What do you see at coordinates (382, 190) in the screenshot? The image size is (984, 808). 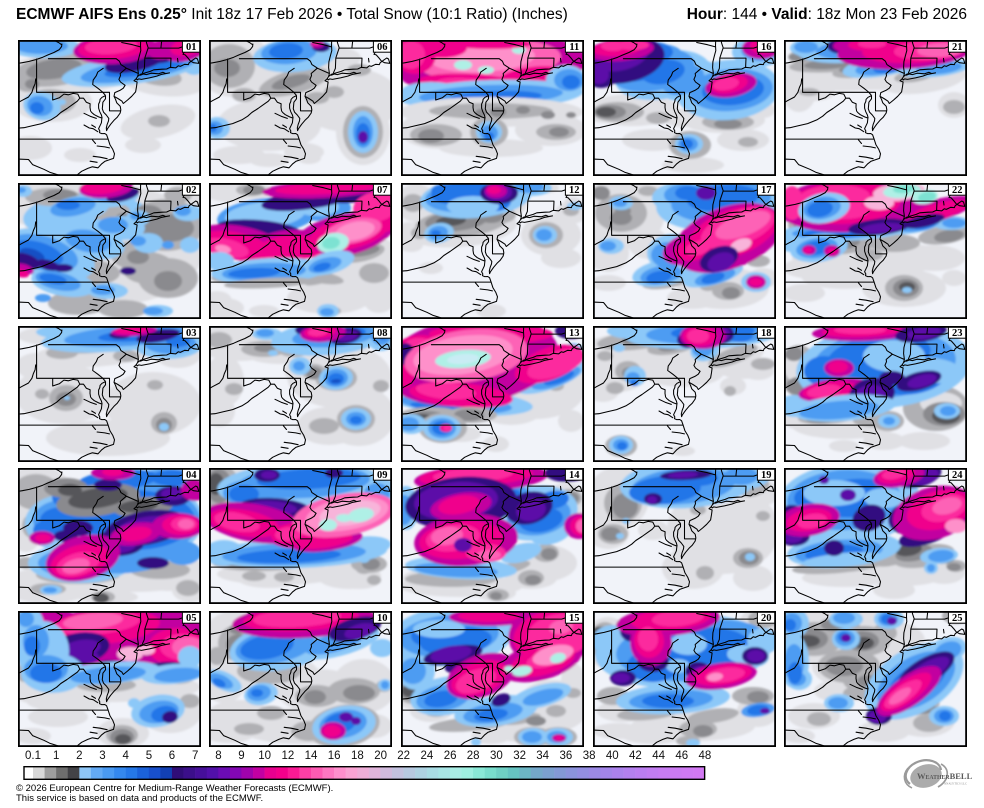 I see `svg-text: 07` at bounding box center [382, 190].